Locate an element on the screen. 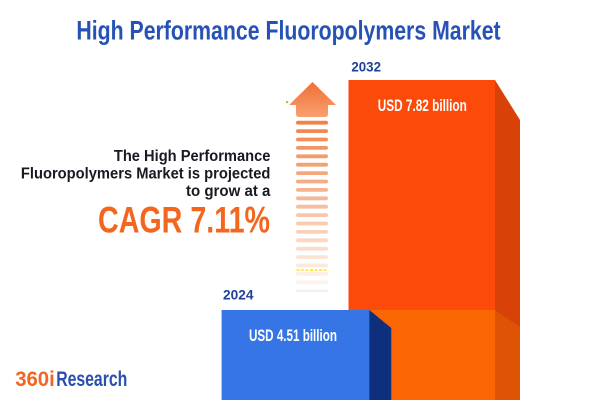 This screenshot has width=600, height=400. svg-text: CAGR 7.11% is located at coordinates (184, 220).